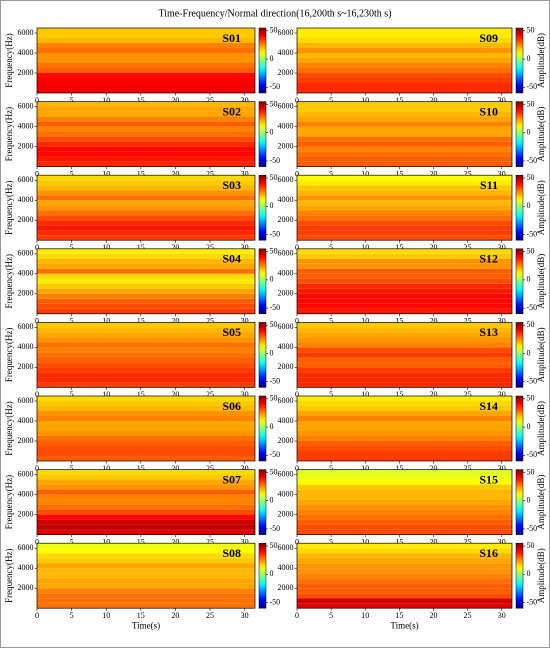  I want to click on colorbar-label: Amplitude(dB), so click(541, 134).